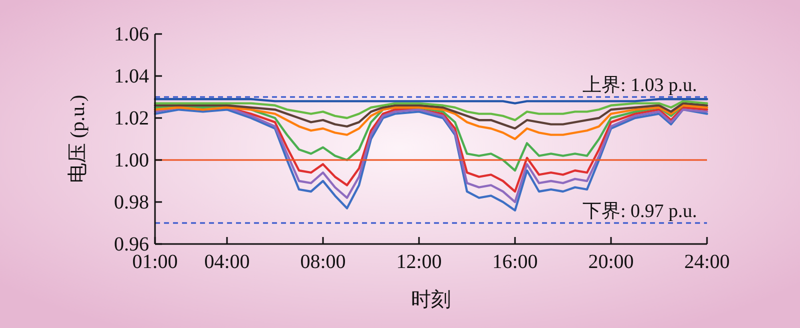 This screenshot has width=800, height=328. I want to click on y-axis-title: 电压 (p.u.), so click(78, 139).